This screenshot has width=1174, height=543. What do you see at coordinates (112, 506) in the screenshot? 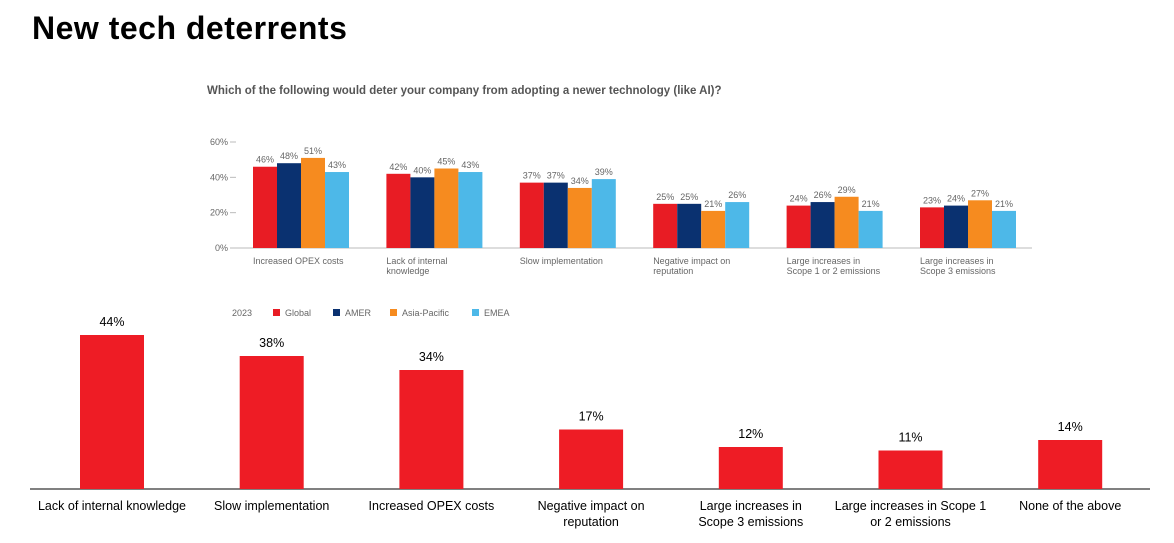
I see `category-label: Lack of internal knowledge` at bounding box center [112, 506].